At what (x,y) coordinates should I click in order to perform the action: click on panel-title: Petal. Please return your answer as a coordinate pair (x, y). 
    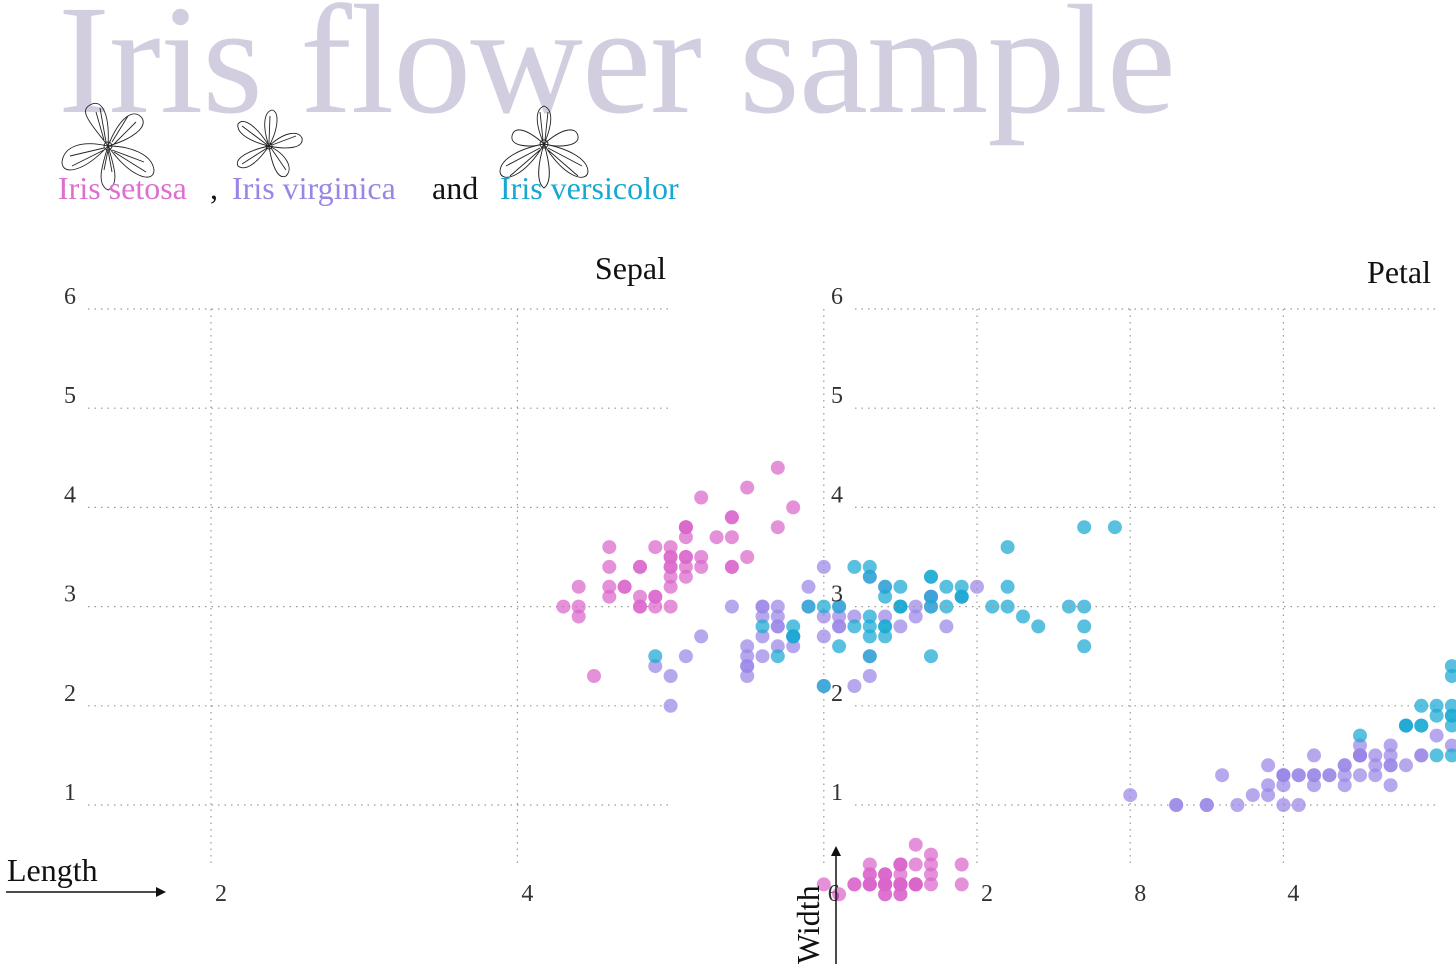
    Looking at the image, I should click on (1399, 272).